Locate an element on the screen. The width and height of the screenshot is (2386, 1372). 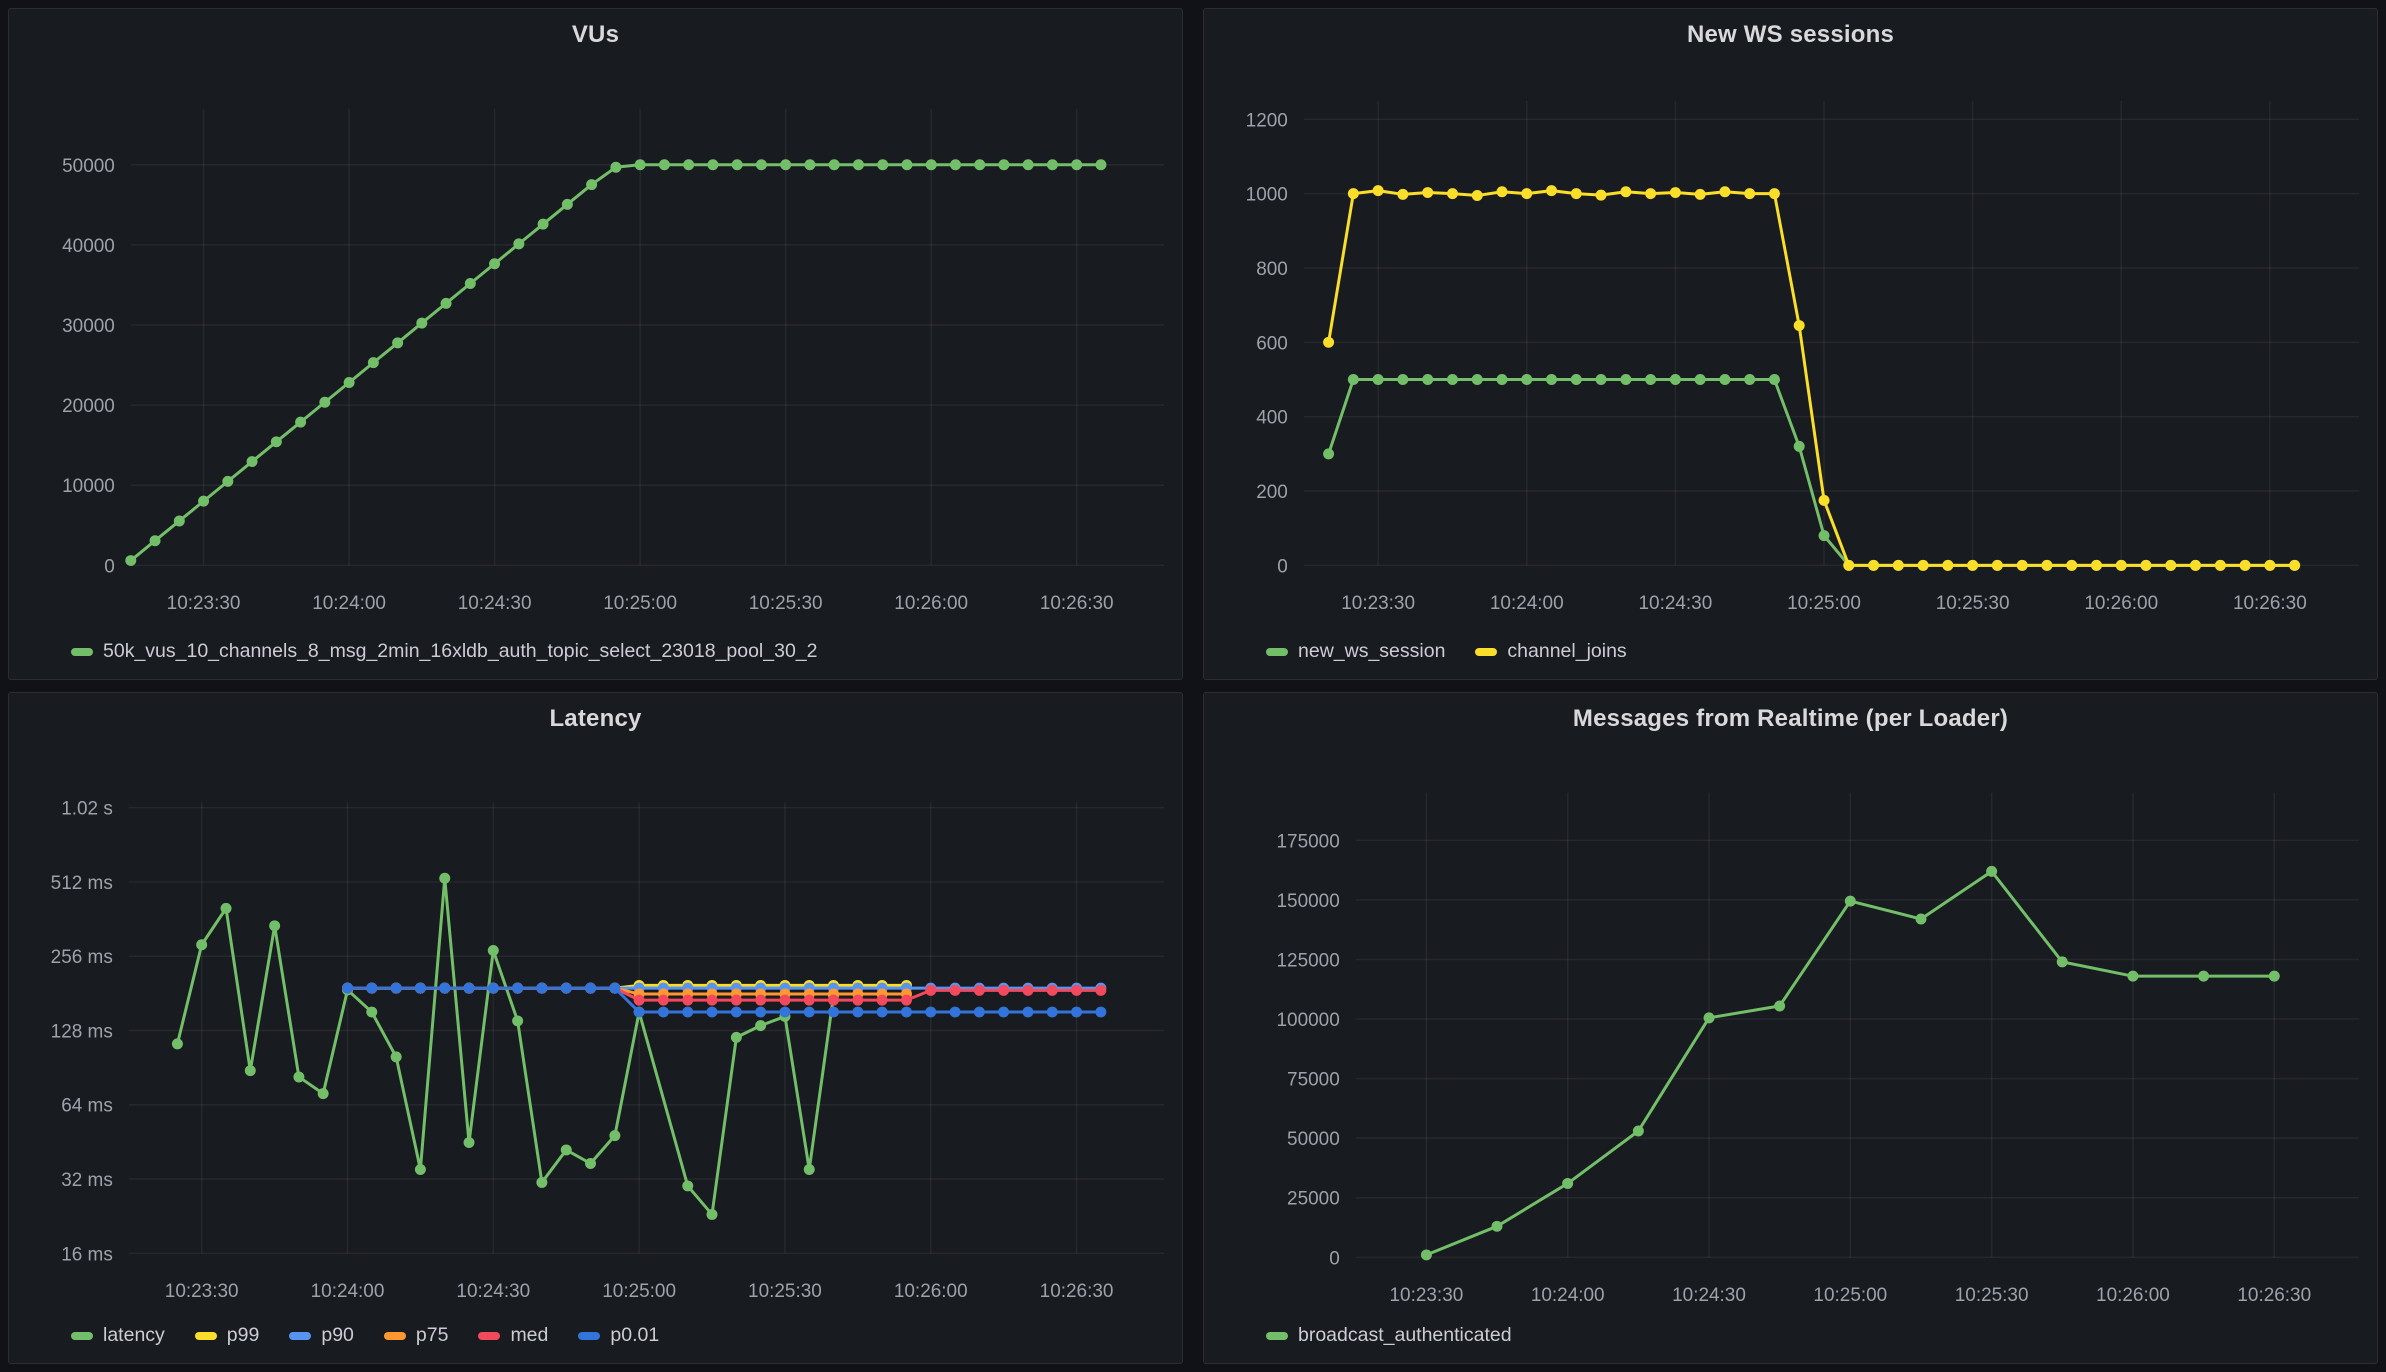
panel-title-vus: VUs is located at coordinates (595, 34).